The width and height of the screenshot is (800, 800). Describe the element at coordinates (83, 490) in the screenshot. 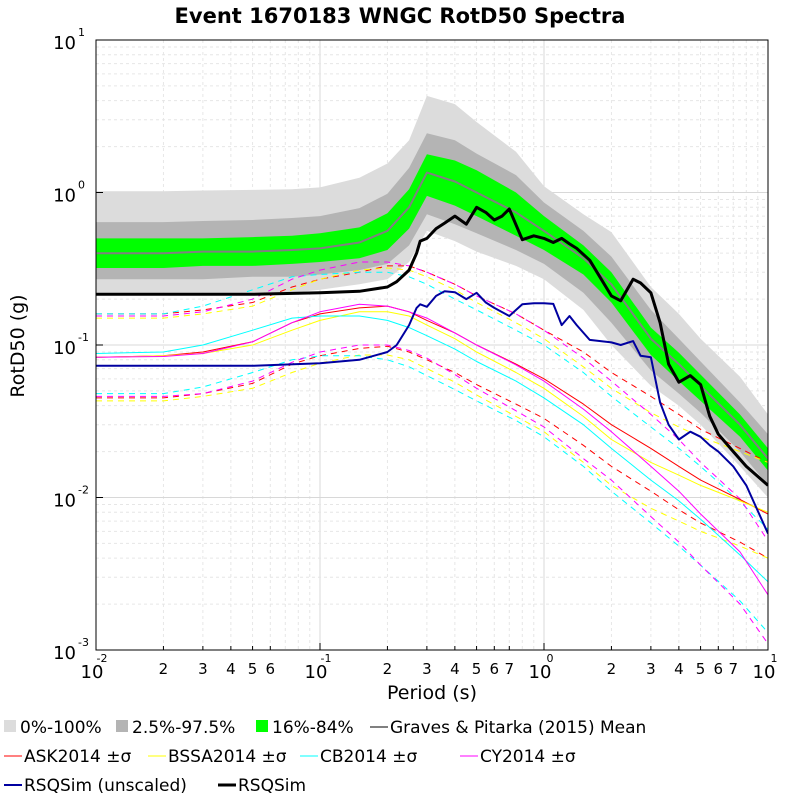

I see `y-major-tick-exponent: -2` at that location.